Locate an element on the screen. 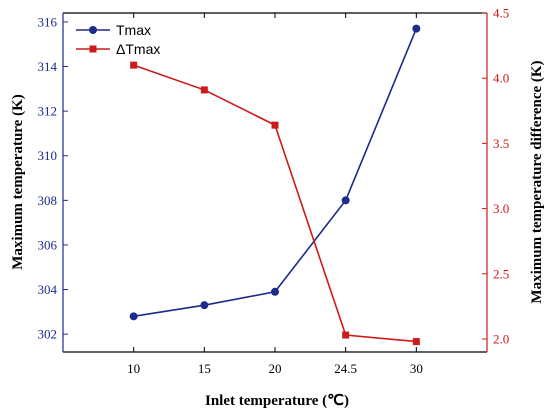  y-left-tick-label: 312 is located at coordinates (48, 111).